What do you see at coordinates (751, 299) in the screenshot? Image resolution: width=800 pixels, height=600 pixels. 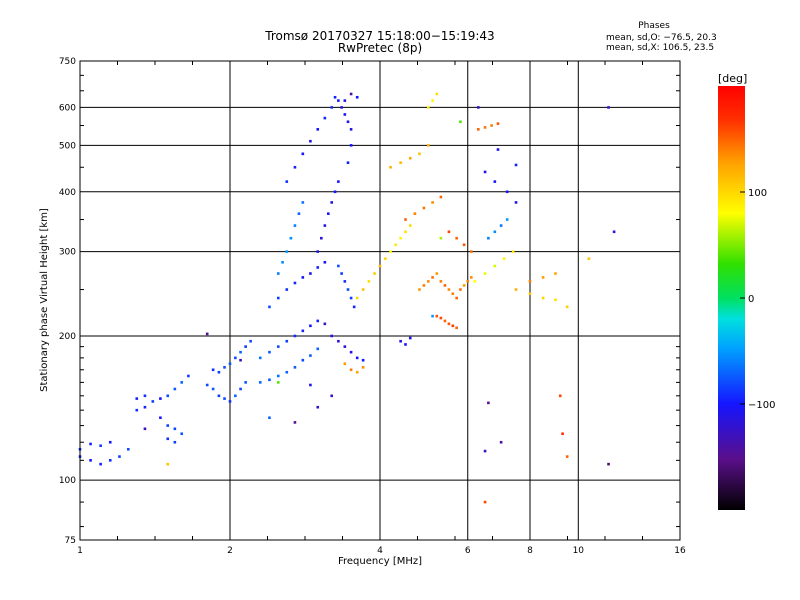 I see `colorbar-tick-label: 0` at bounding box center [751, 299].